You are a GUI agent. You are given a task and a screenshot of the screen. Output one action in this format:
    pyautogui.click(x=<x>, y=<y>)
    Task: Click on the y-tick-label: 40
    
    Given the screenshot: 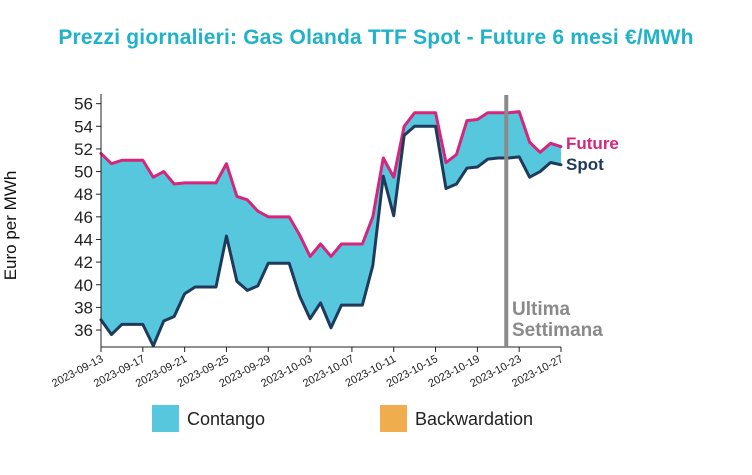 What is the action you would take?
    pyautogui.click(x=83, y=285)
    